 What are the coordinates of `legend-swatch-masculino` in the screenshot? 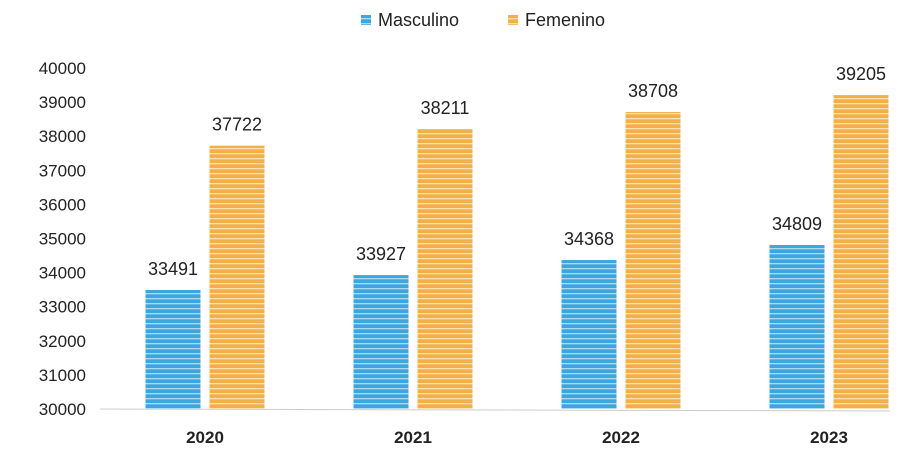 It's located at (366, 20).